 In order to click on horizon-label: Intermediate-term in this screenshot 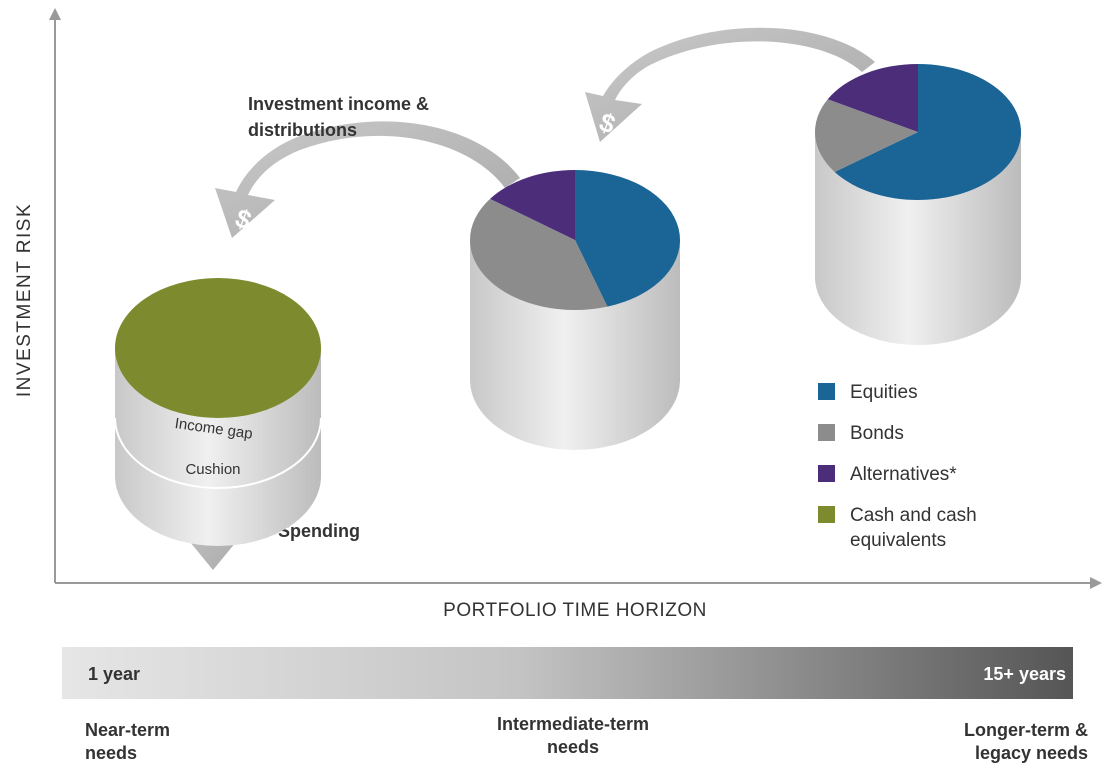, I will do `click(573, 724)`.